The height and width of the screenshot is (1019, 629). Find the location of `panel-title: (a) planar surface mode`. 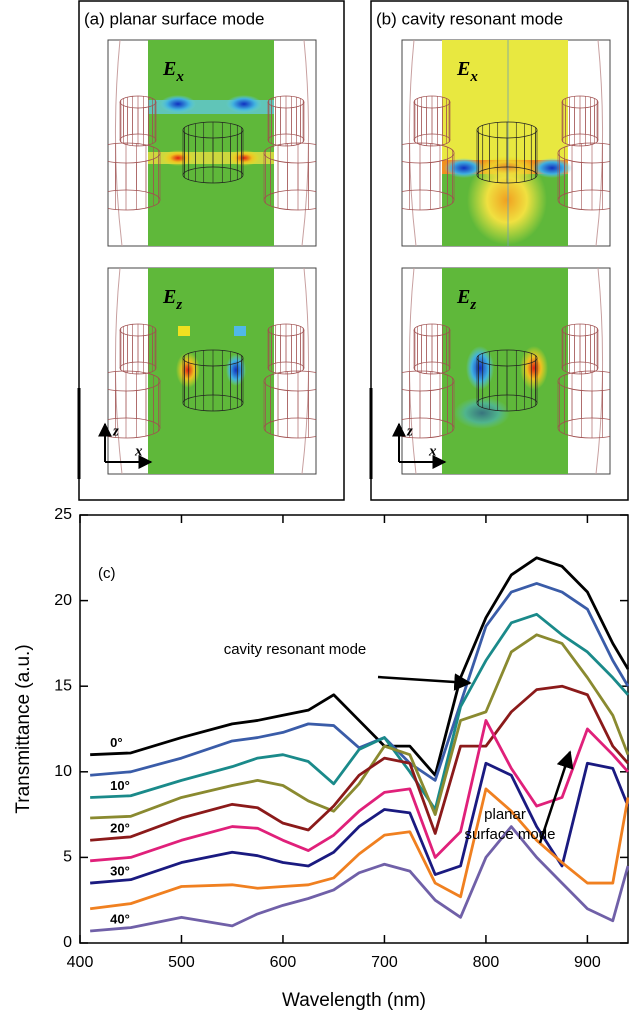

panel-title: (a) planar surface mode is located at coordinates (174, 18).